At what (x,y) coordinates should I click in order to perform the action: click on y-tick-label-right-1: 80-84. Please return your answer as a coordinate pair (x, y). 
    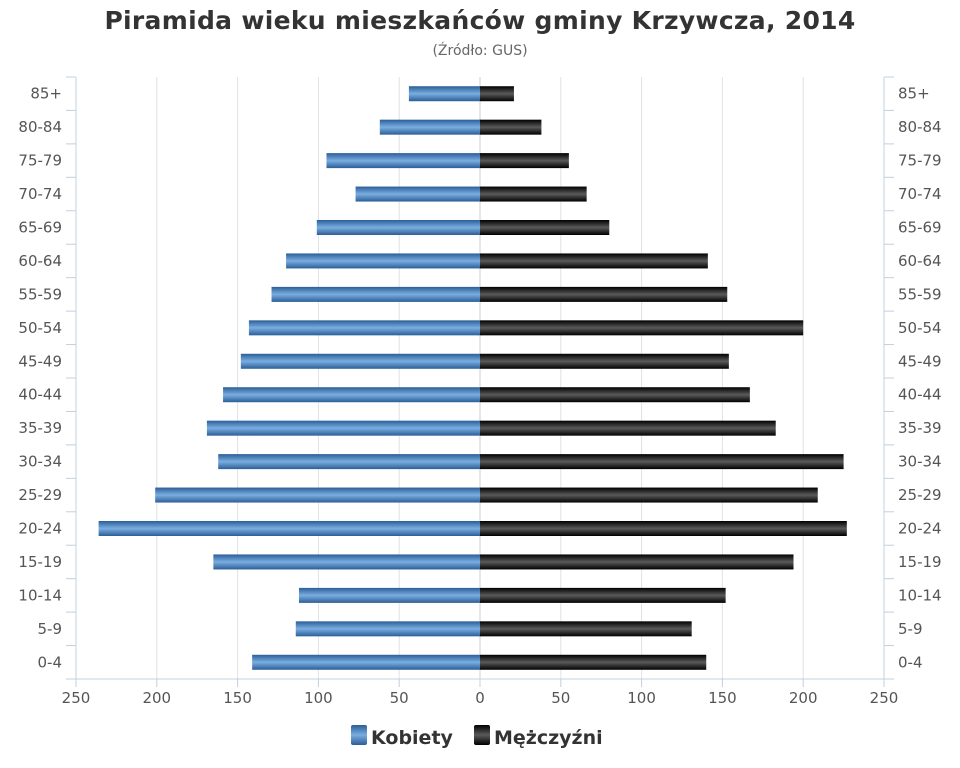
    Looking at the image, I should click on (920, 127).